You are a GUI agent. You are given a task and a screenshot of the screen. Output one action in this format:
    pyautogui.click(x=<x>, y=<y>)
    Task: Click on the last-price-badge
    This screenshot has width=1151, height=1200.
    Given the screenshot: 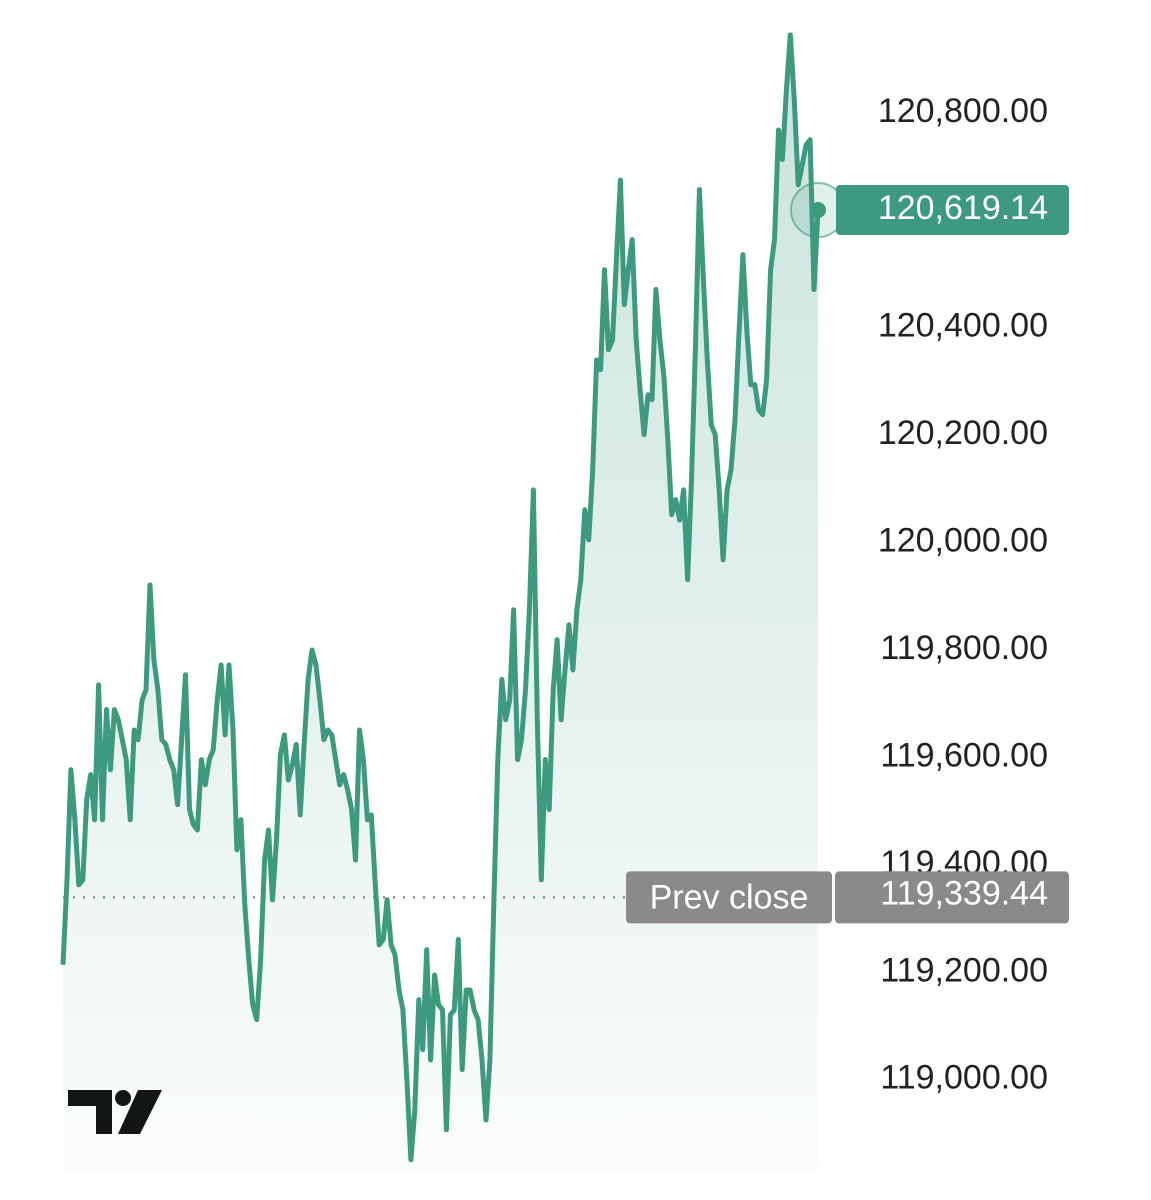 What is the action you would take?
    pyautogui.click(x=952, y=209)
    